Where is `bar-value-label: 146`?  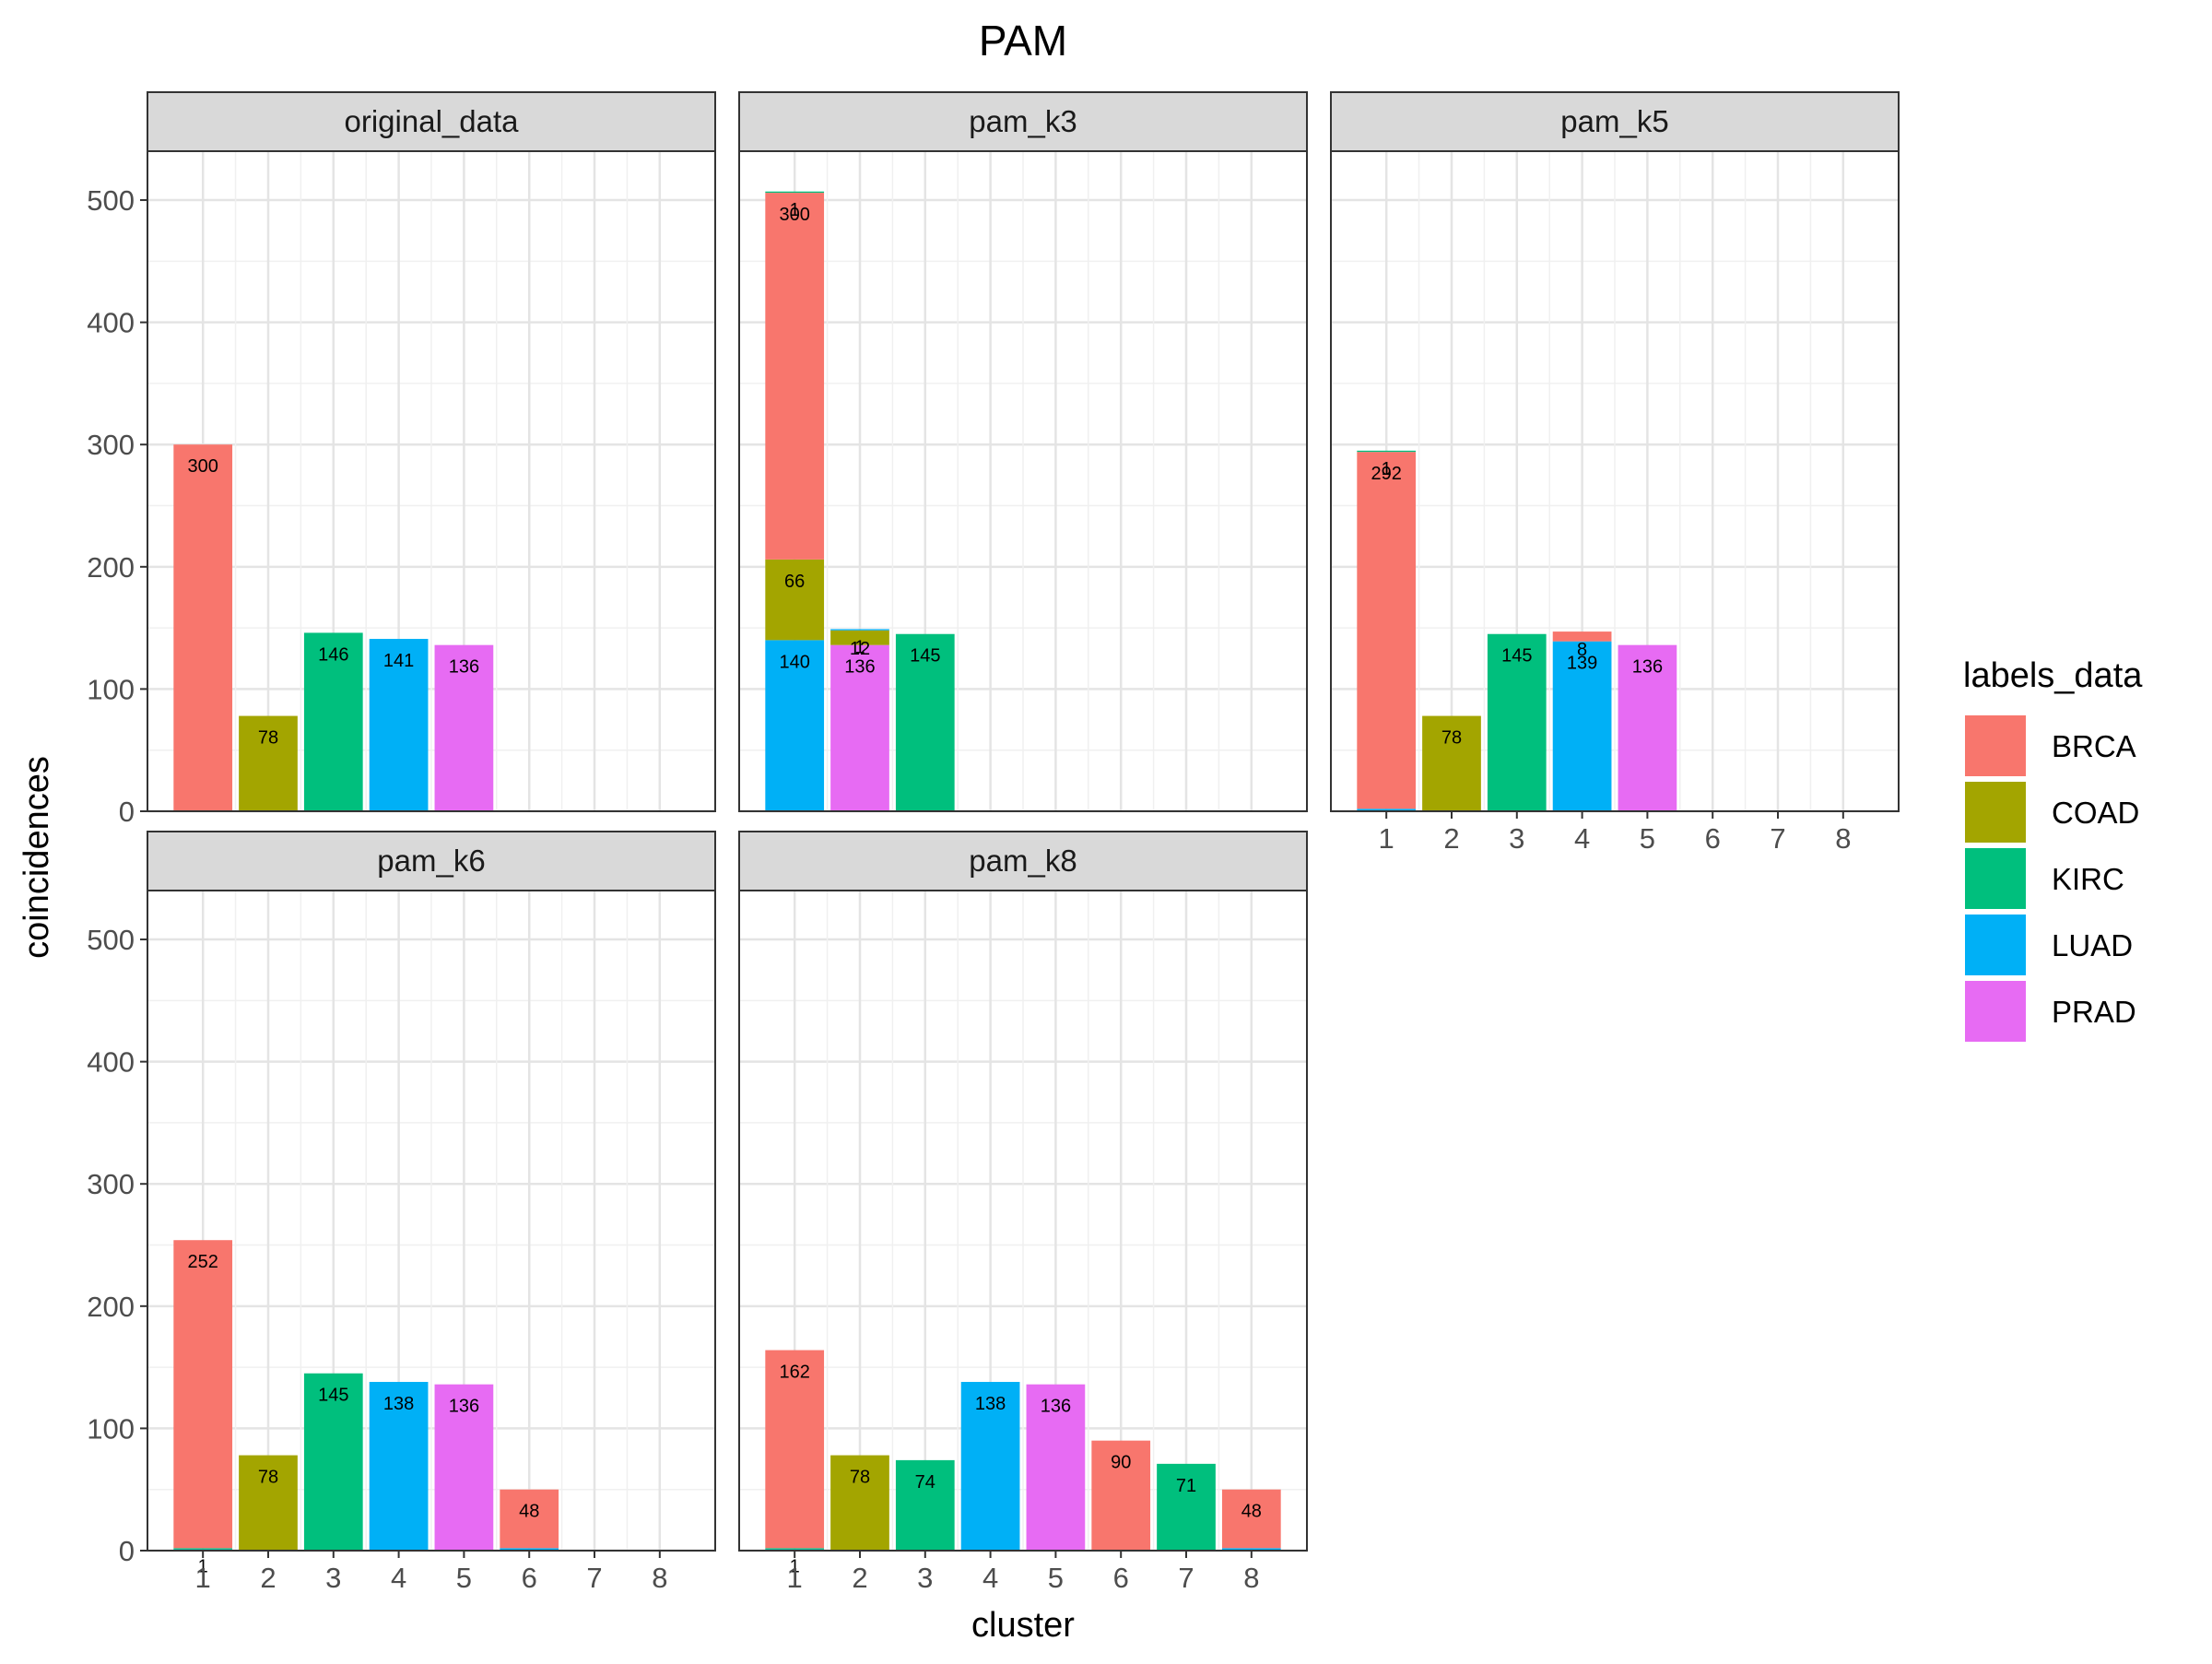
bar-value-label: 146 is located at coordinates (333, 654).